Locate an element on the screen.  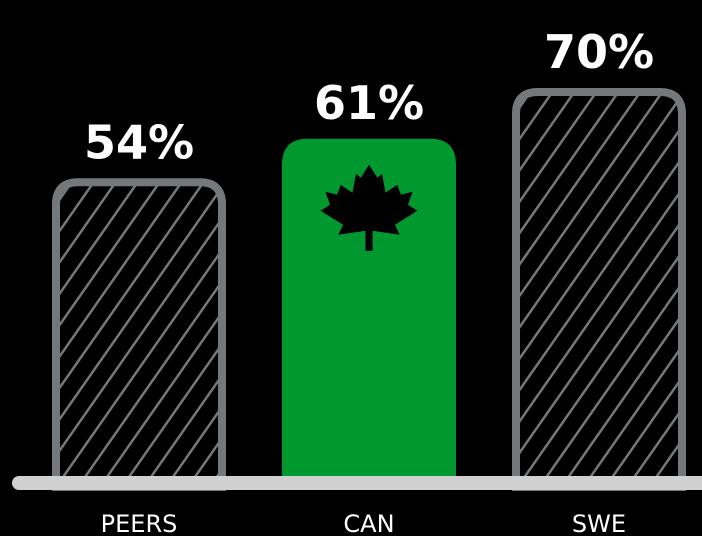
category-label-can: CAN is located at coordinates (368, 523).